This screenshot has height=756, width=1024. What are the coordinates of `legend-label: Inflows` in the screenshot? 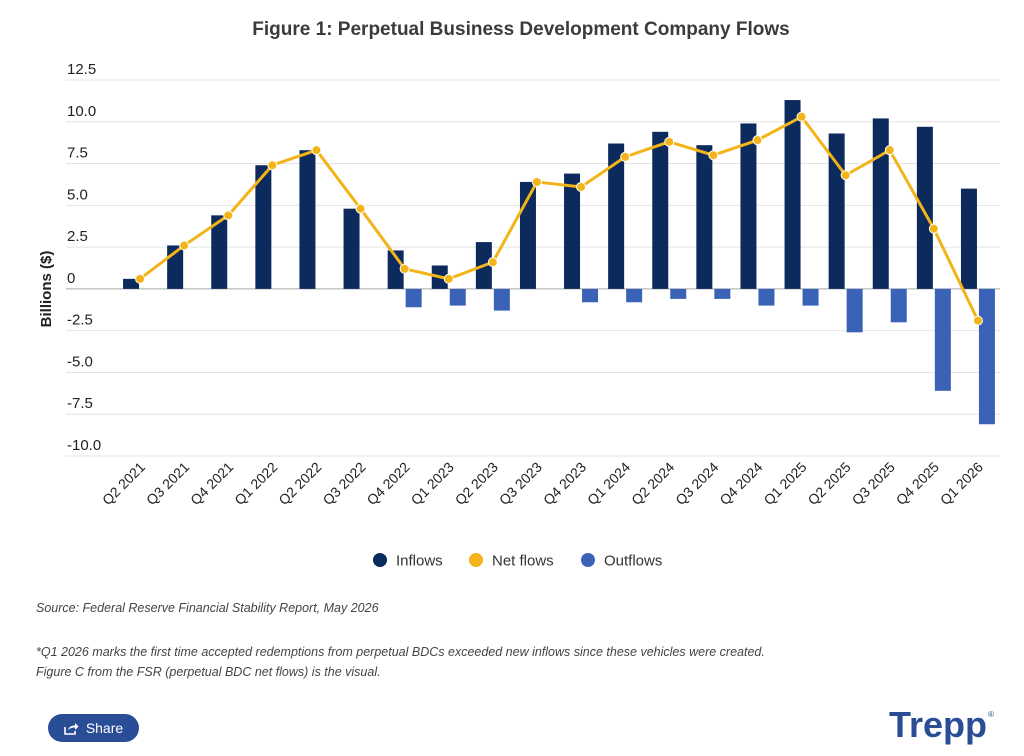 It's located at (419, 561).